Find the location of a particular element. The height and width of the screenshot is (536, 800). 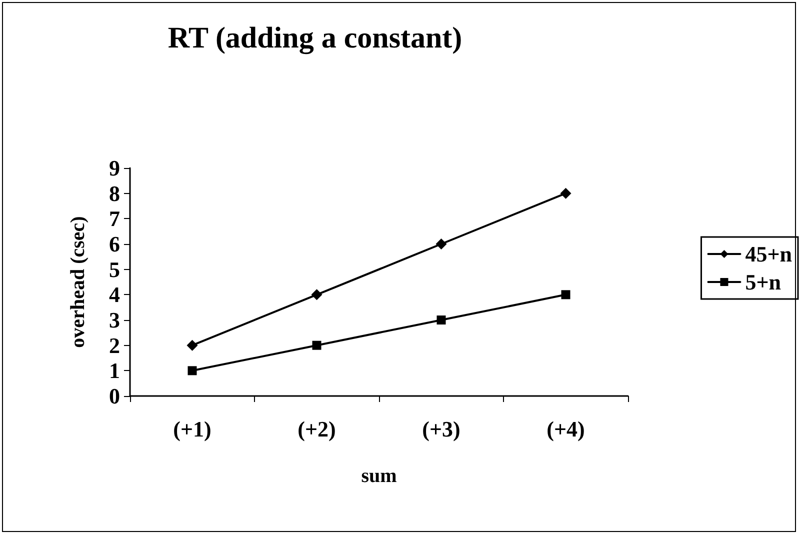

x-tick-label: (+2) is located at coordinates (317, 429).